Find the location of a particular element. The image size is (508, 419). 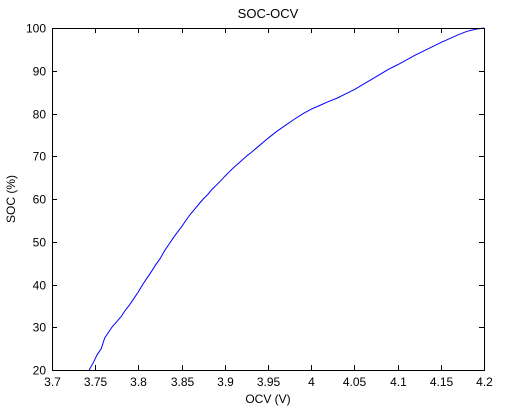

x-tick-label: 3.75 is located at coordinates (96, 382).